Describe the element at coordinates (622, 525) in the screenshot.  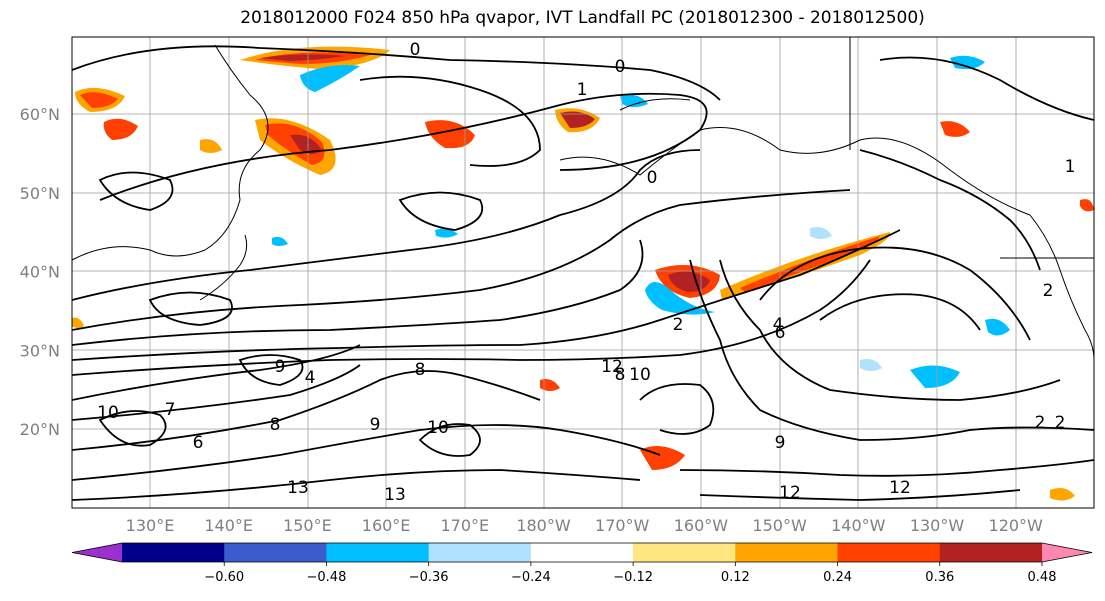
I see `lon-tick-label: 170°W` at that location.